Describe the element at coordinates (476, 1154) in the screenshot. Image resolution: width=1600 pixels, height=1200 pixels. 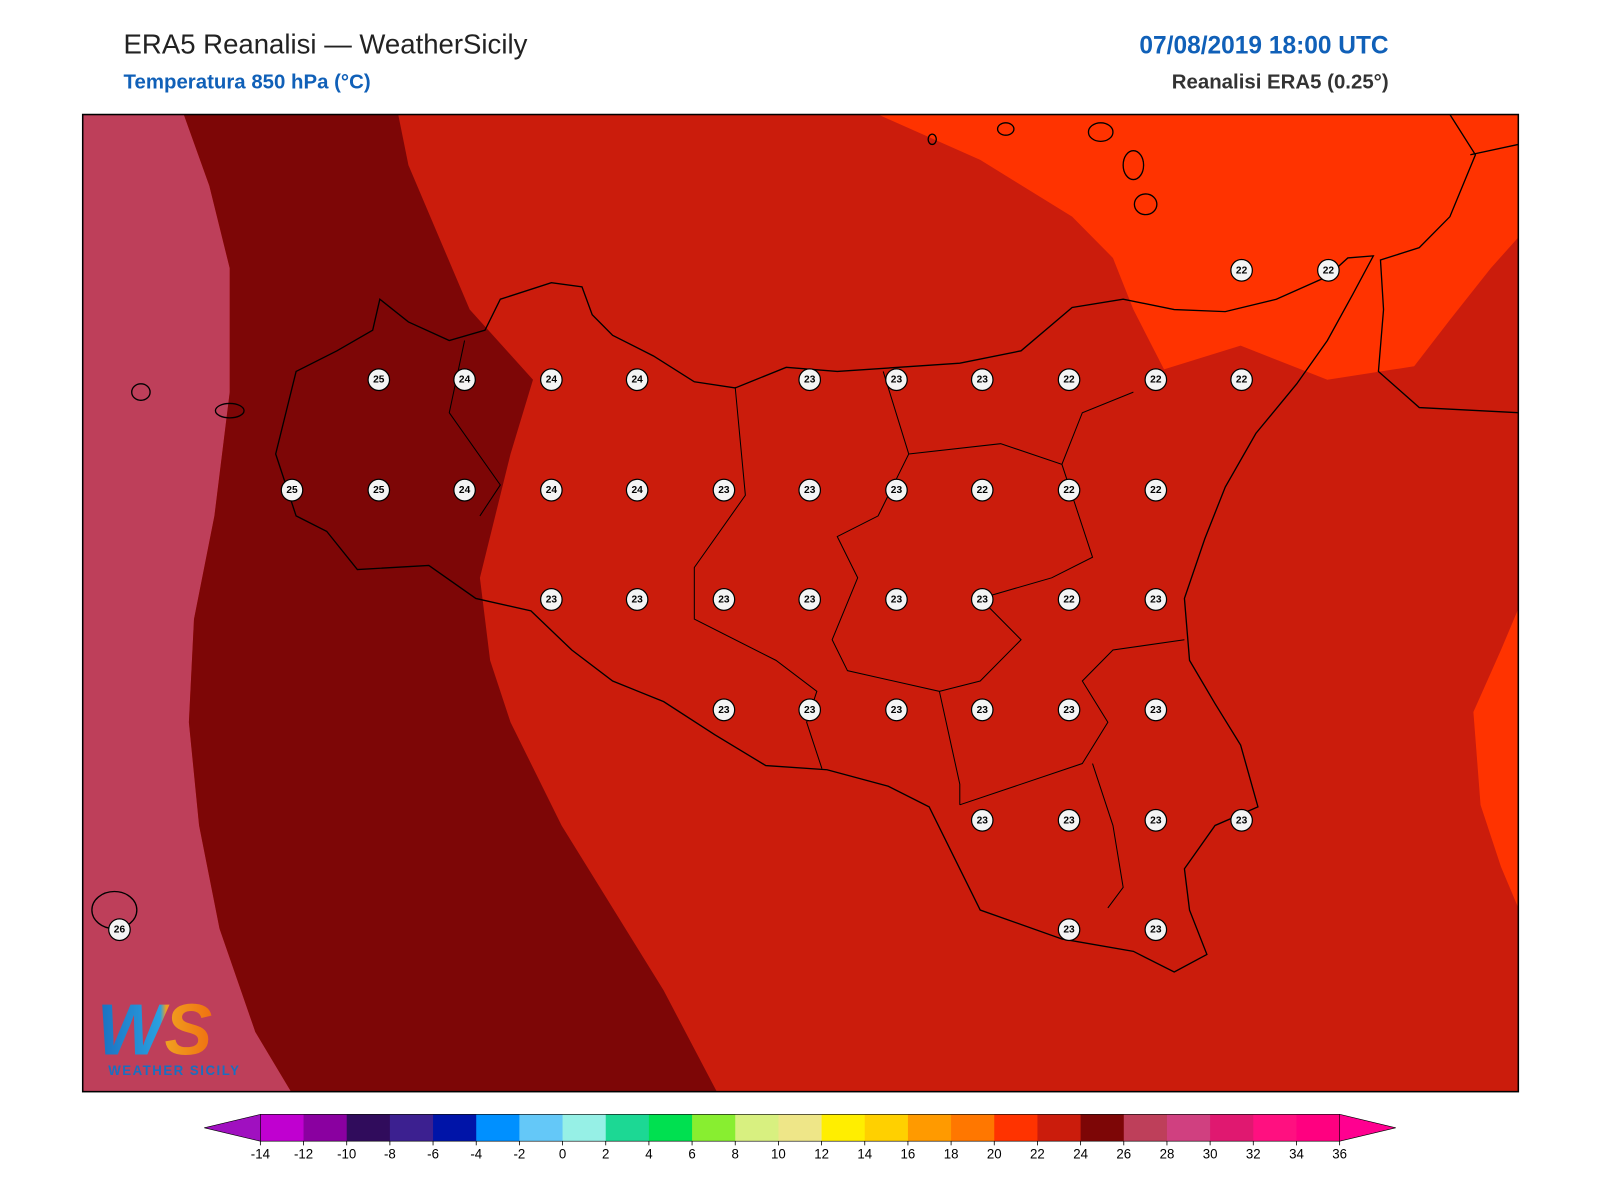
I see `colorbar-tick-label: -4` at that location.